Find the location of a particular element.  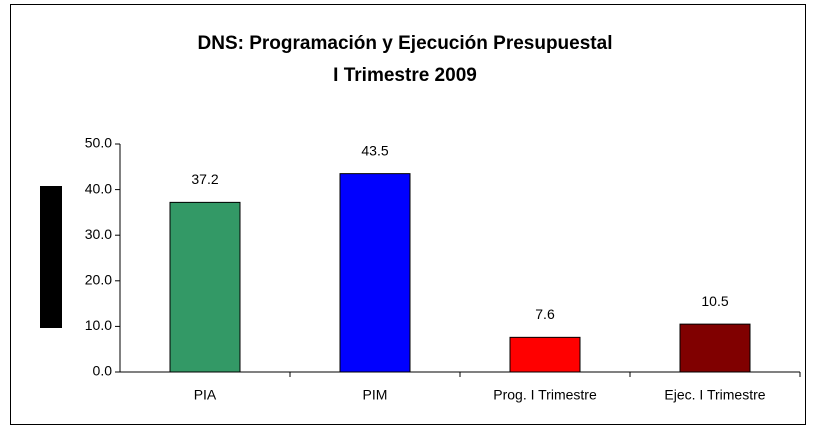

overlay-block is located at coordinates (51, 257).